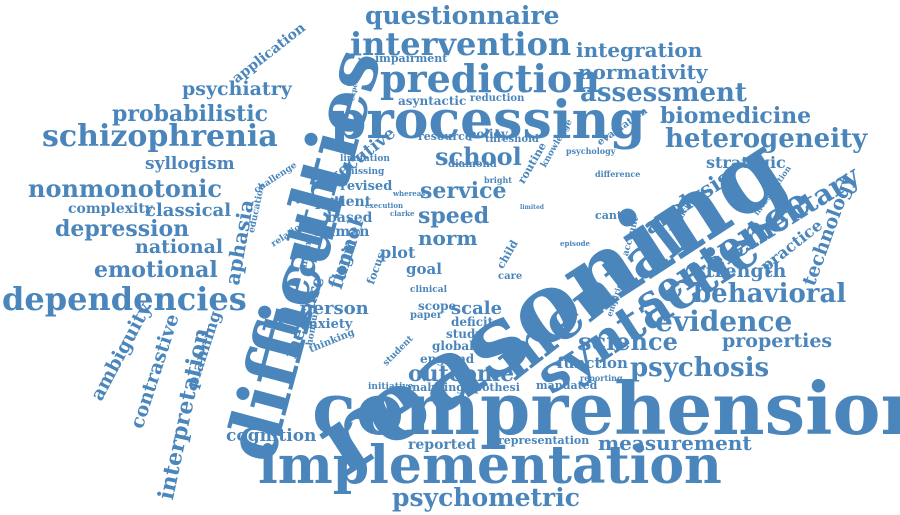 This screenshot has height=515, width=900. Describe the element at coordinates (643, 72) in the screenshot. I see `word: normativity` at that location.